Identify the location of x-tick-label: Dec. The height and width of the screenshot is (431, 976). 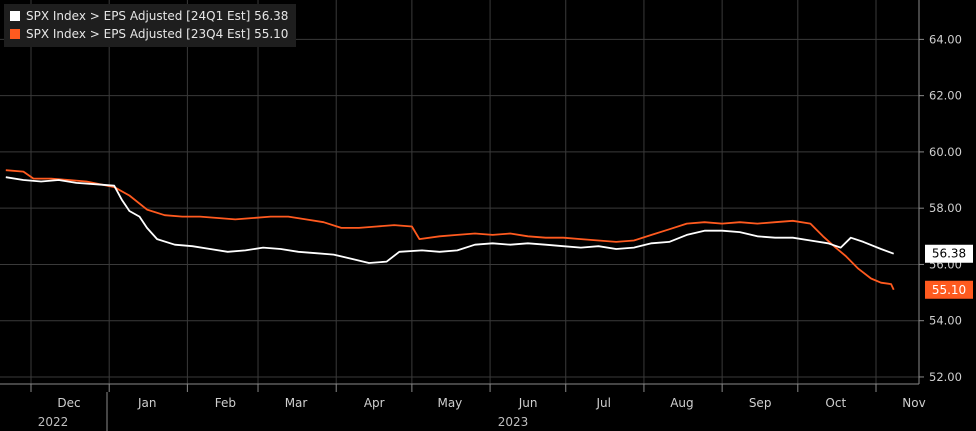
(68, 403).